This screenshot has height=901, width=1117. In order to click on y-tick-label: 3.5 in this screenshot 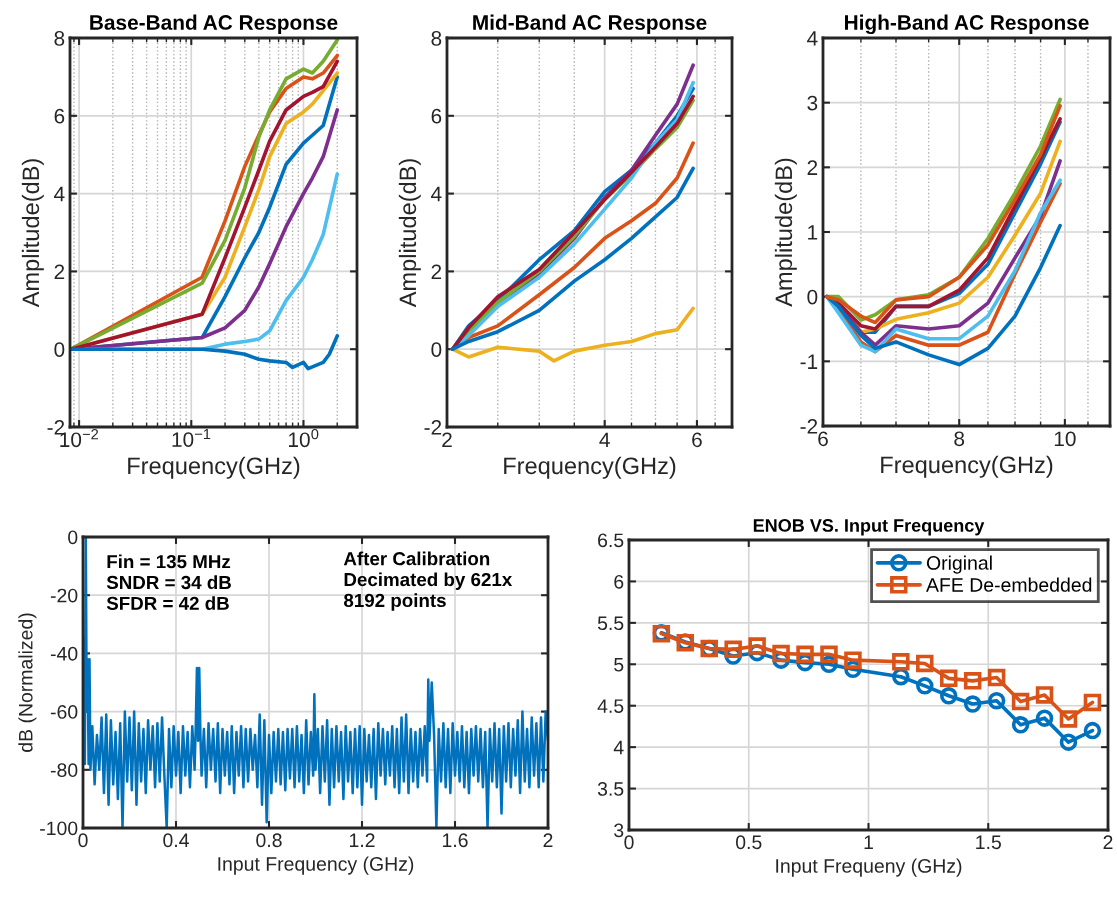, I will do `click(610, 789)`.